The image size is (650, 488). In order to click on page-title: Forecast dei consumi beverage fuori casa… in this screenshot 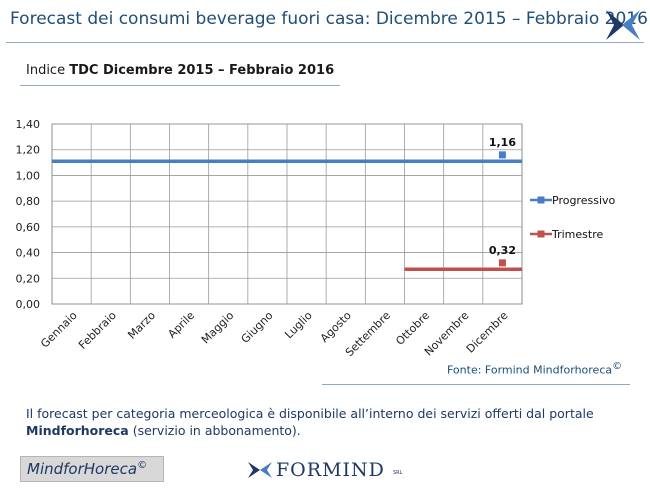, I will do `click(329, 19)`.